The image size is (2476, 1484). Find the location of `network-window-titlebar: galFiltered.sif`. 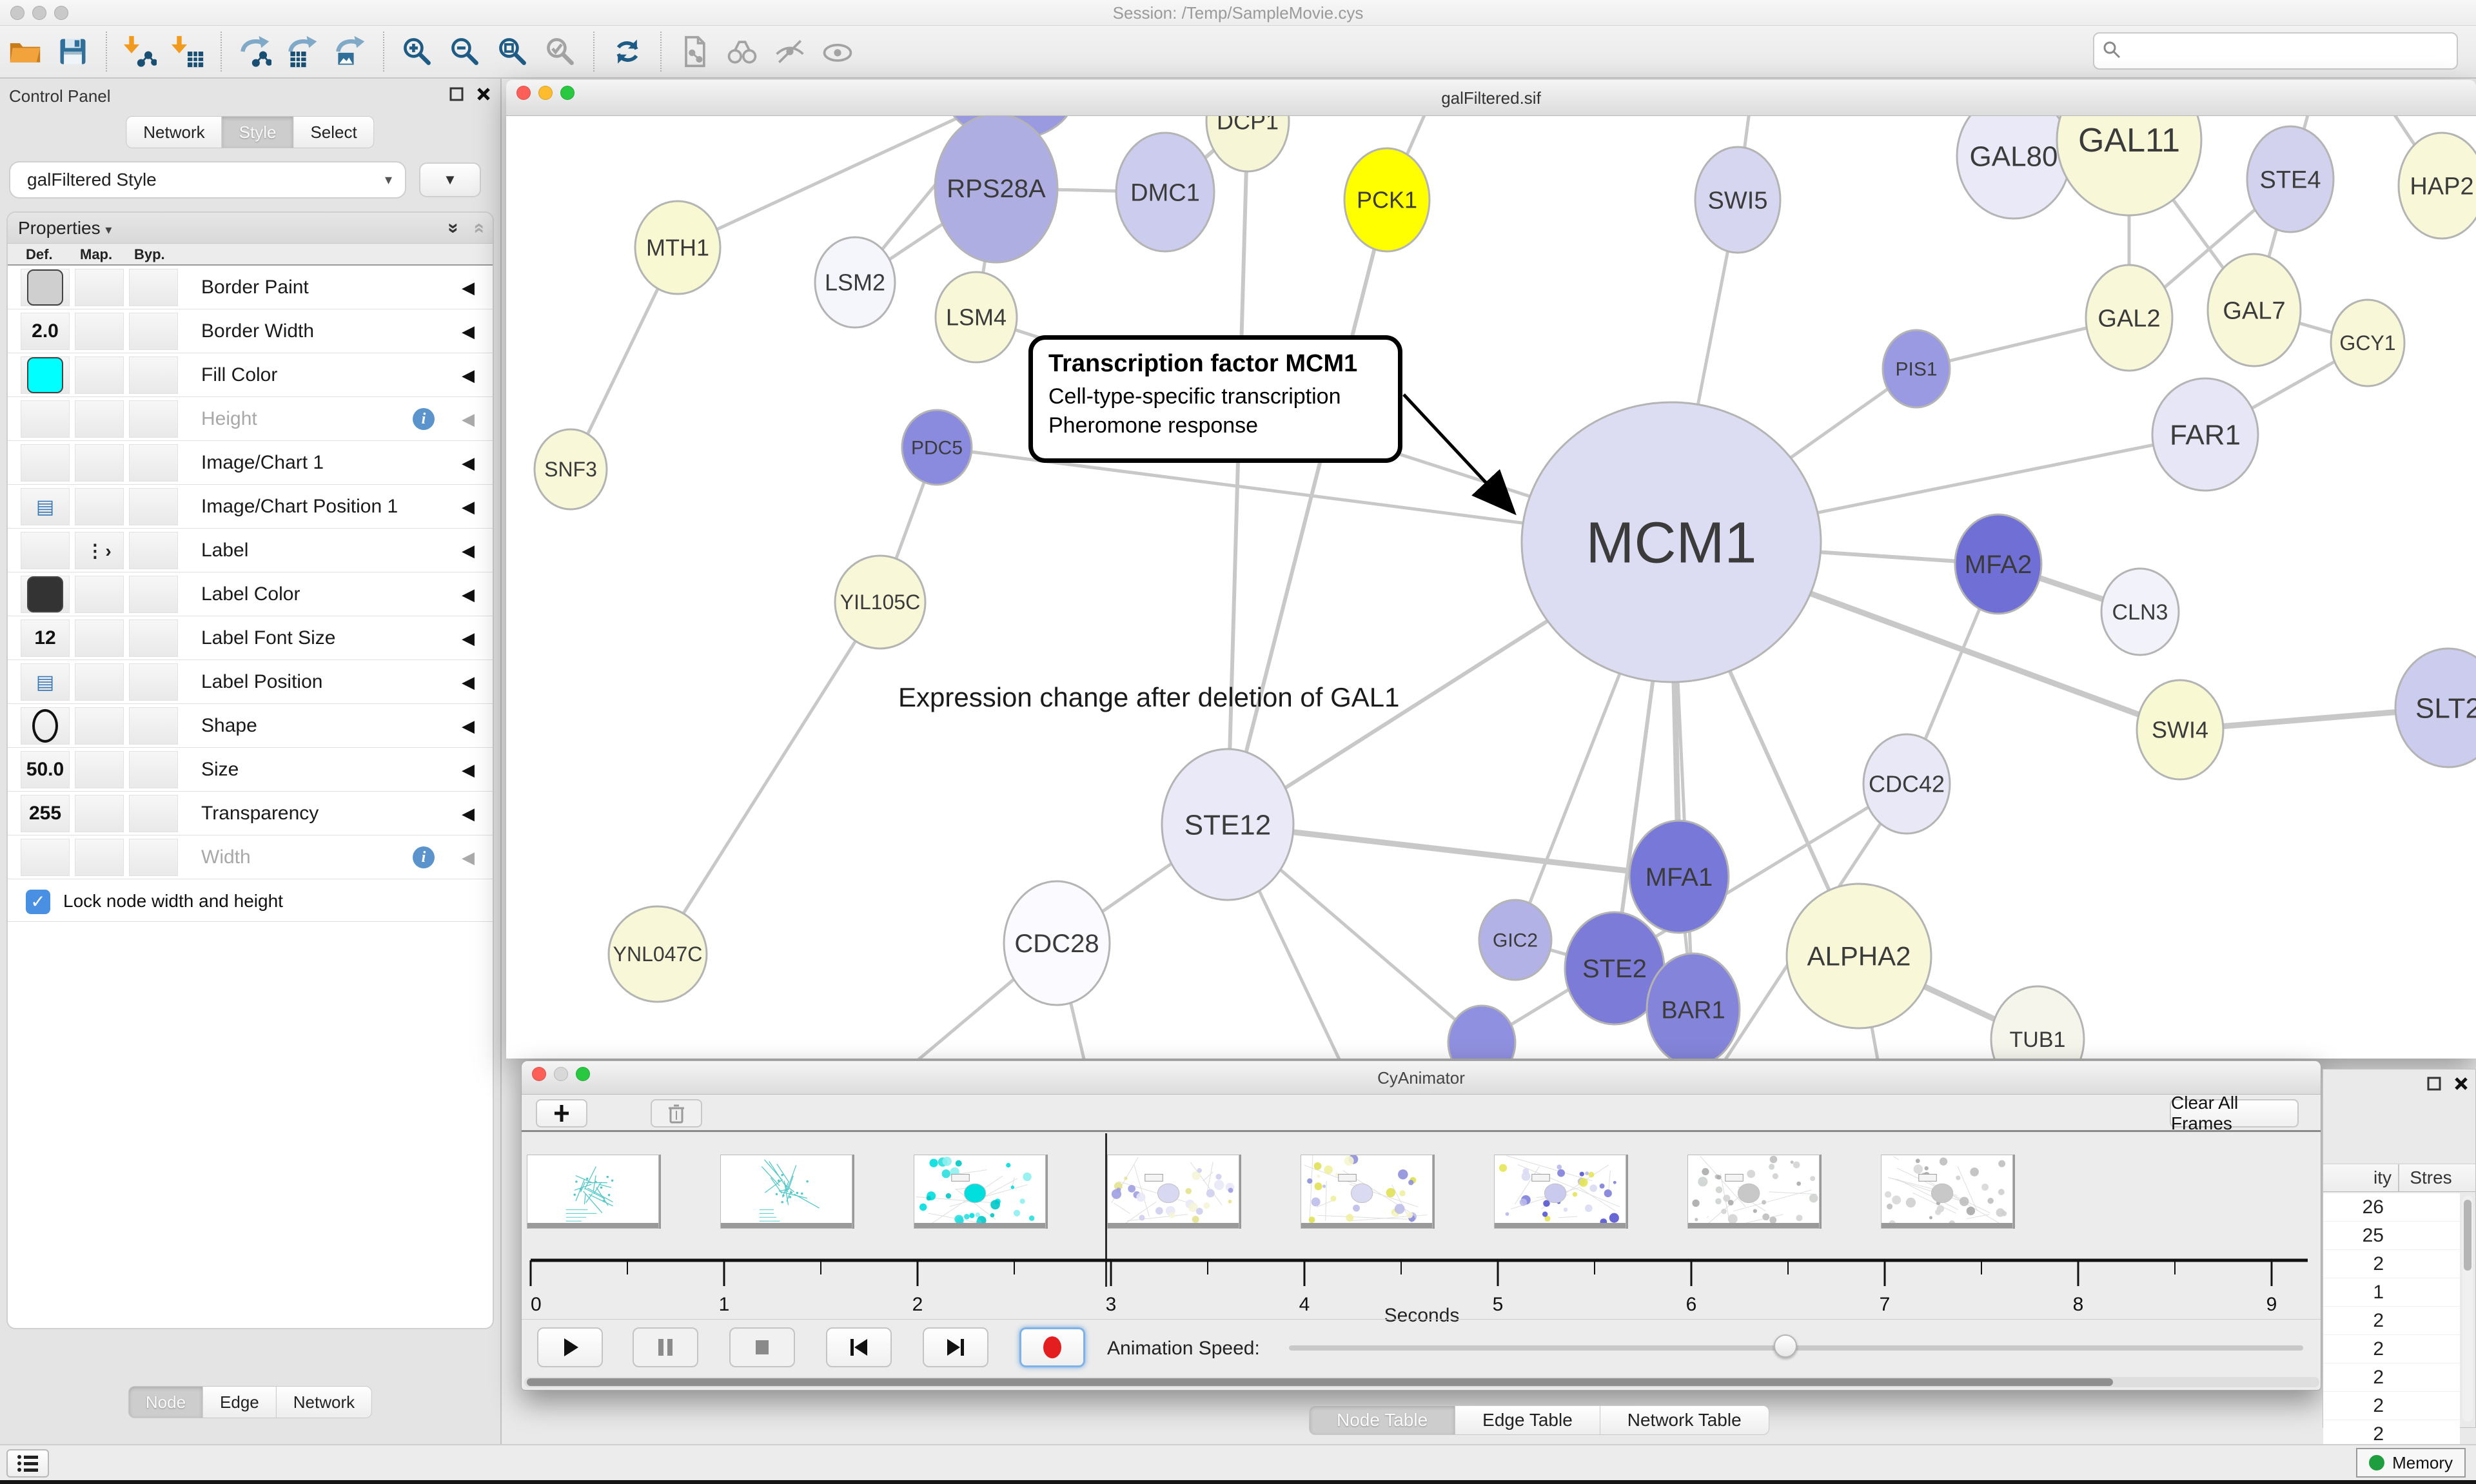

network-window-titlebar: galFiltered.sif is located at coordinates (1491, 98).